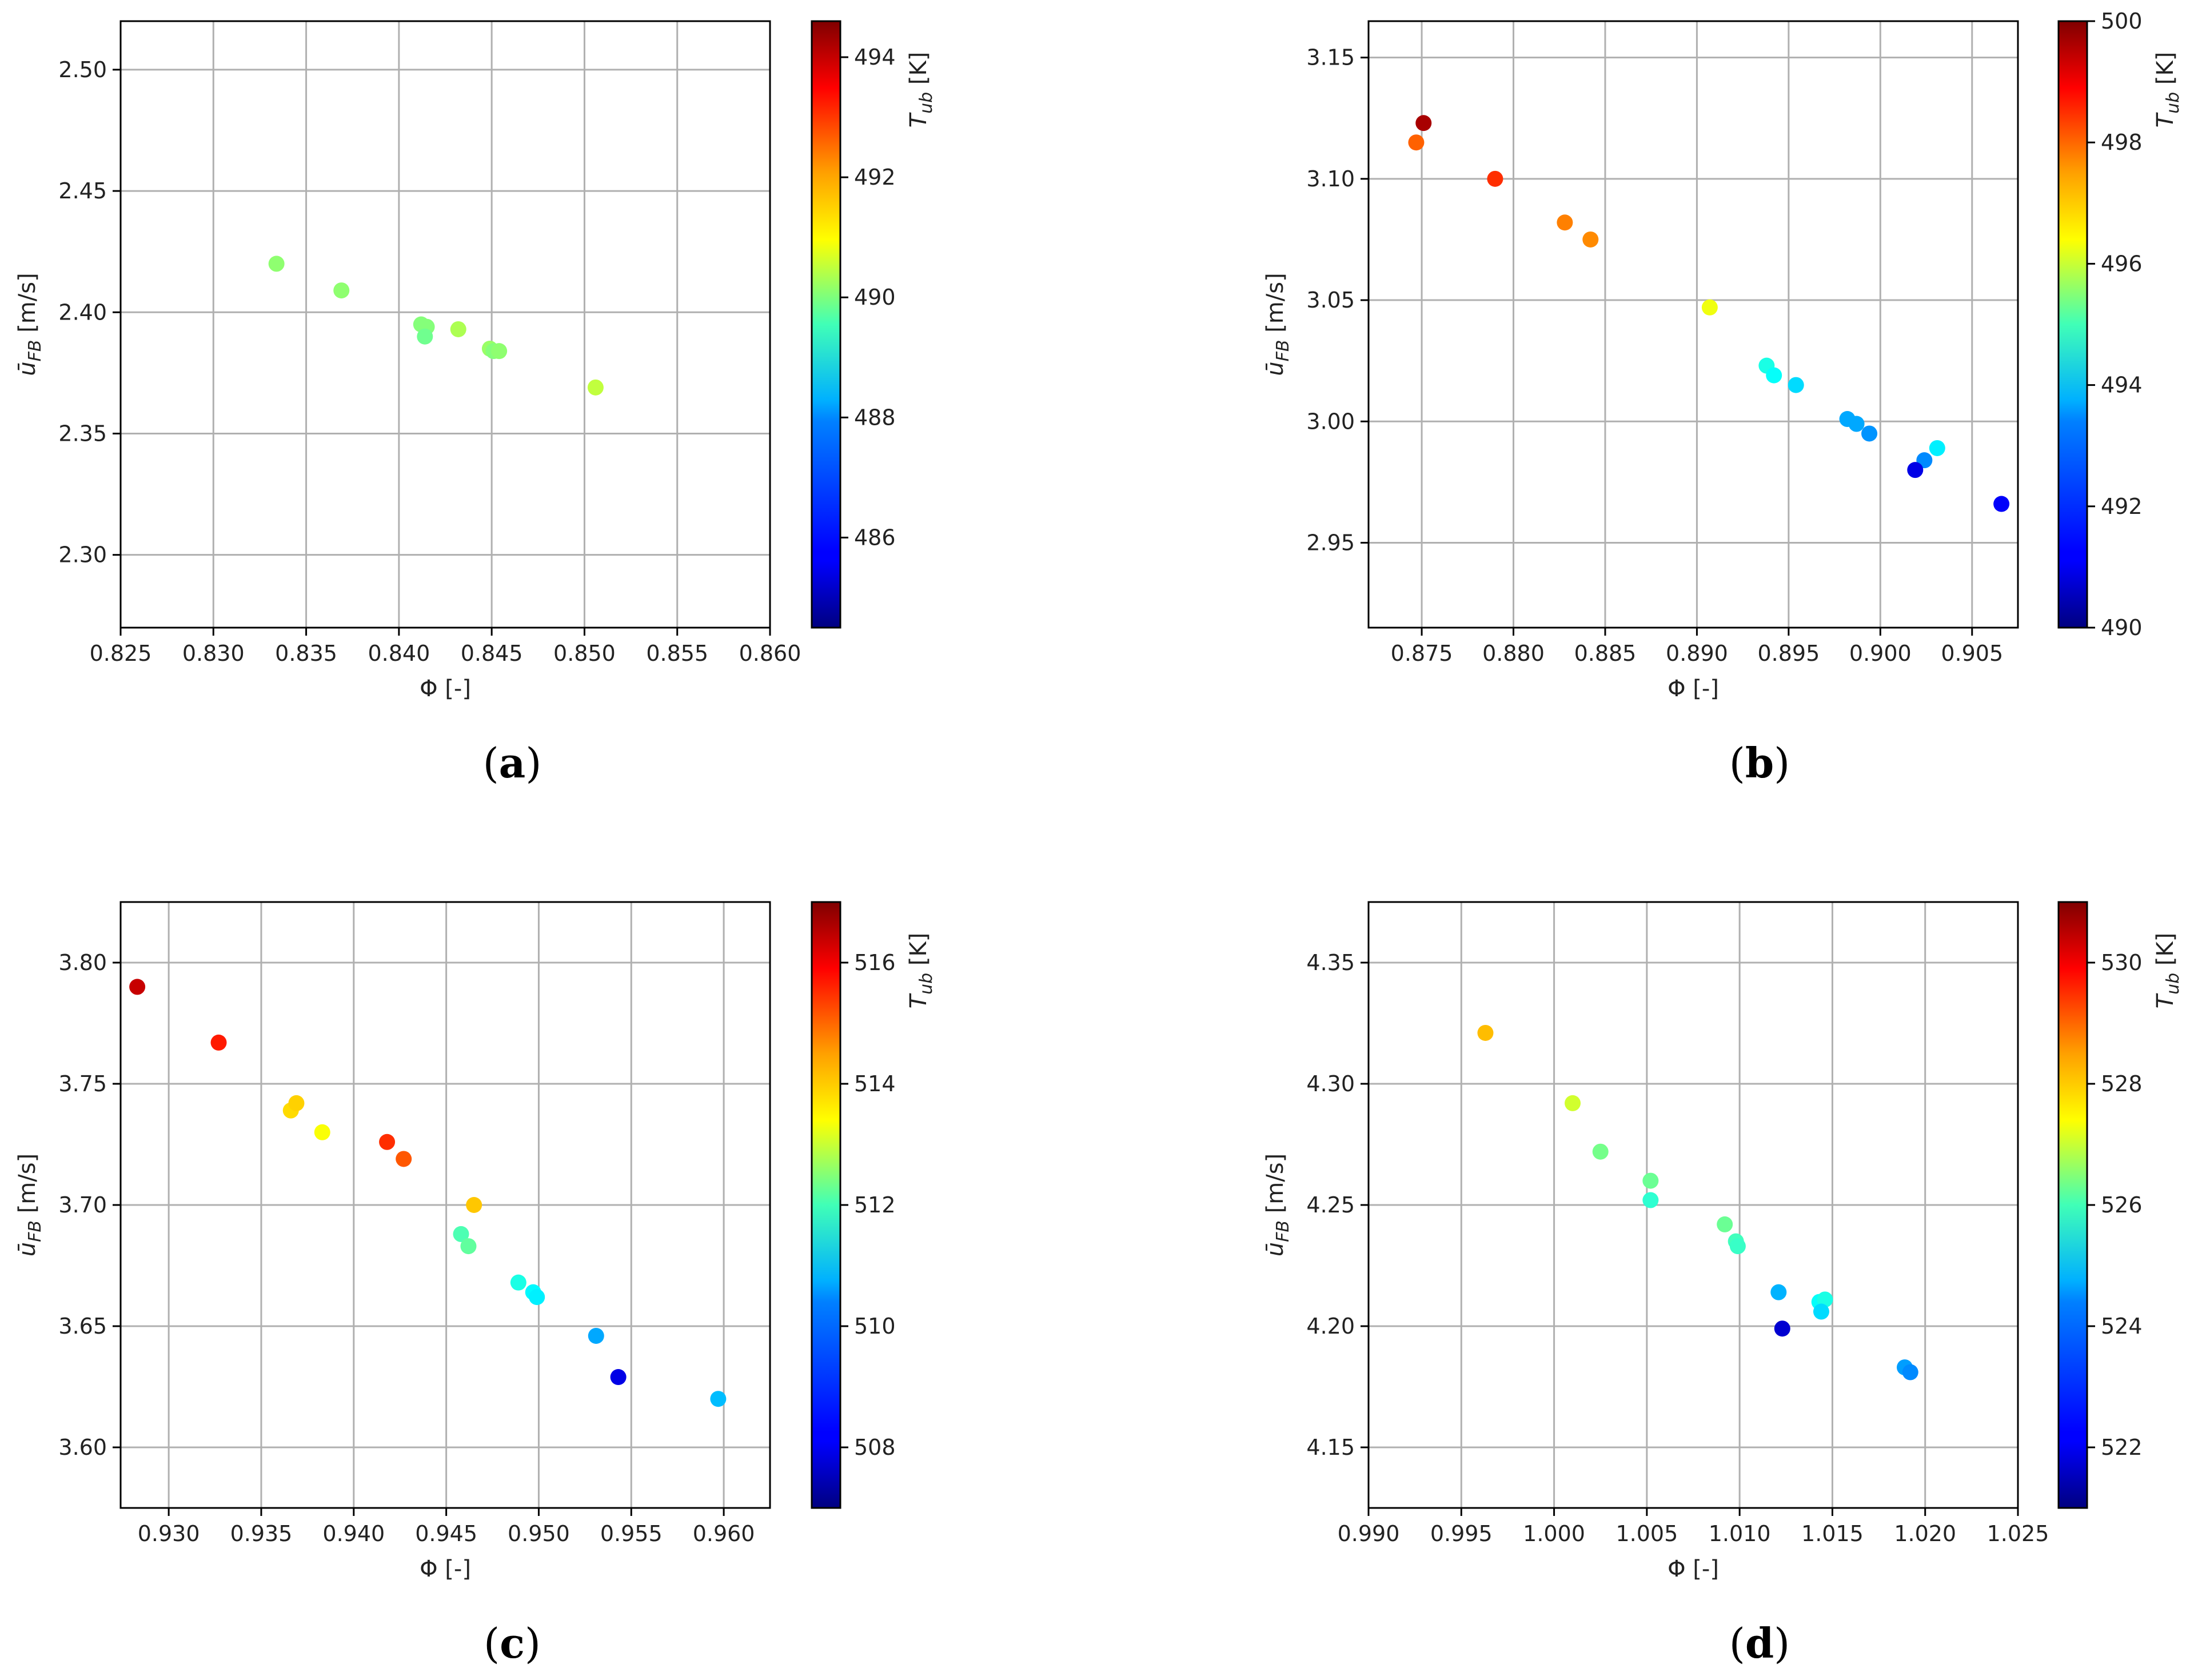  I want to click on x-tick-label-b-3: 0.890, so click(1697, 653).